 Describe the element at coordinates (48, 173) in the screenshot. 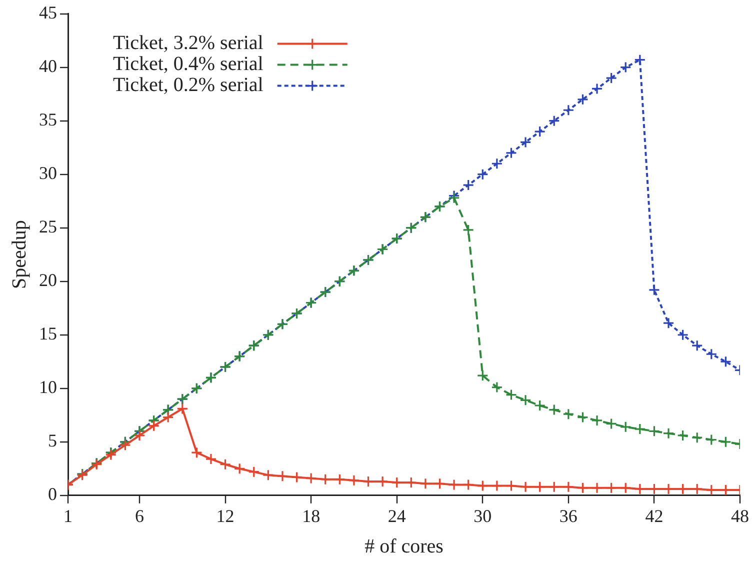

I see `y-tick-label: 30` at that location.